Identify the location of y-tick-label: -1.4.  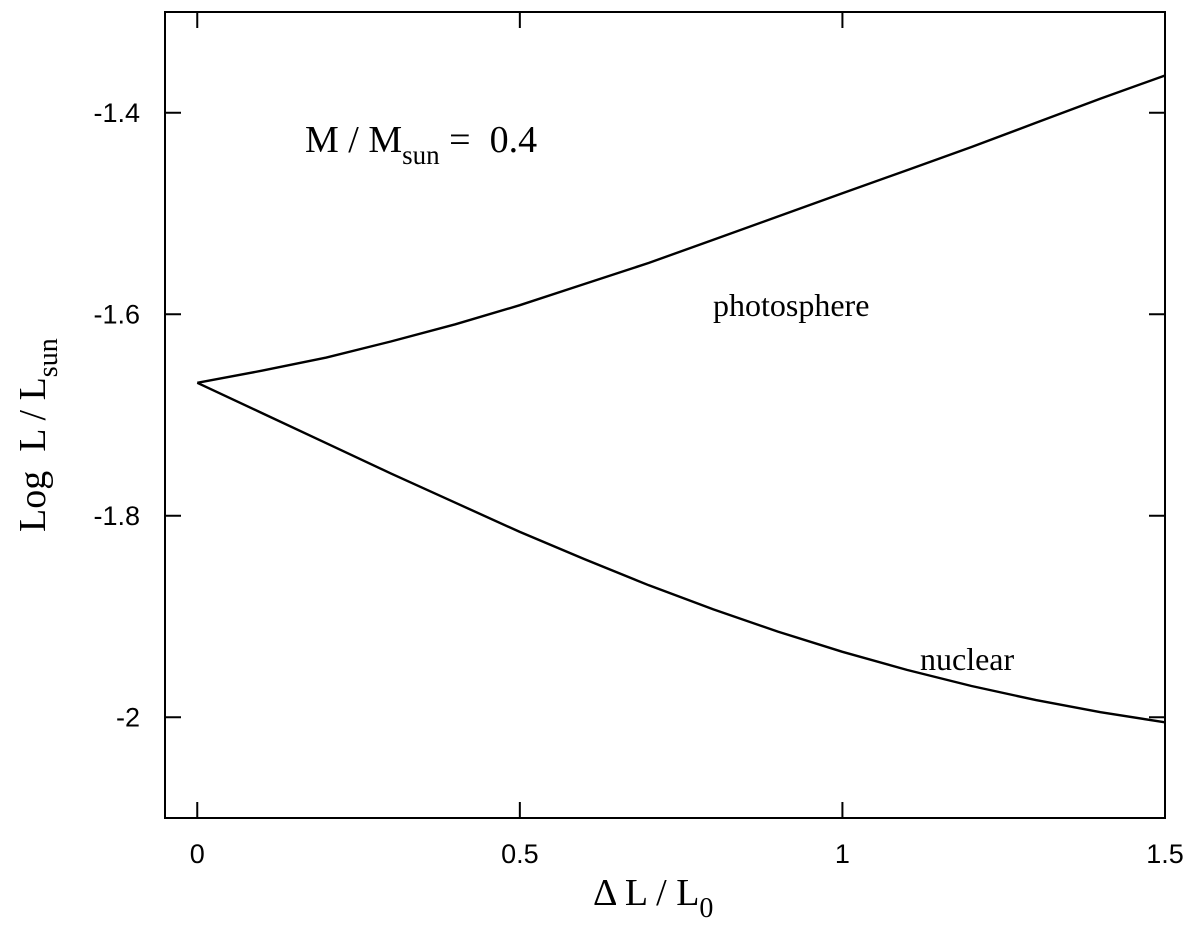
(116, 113).